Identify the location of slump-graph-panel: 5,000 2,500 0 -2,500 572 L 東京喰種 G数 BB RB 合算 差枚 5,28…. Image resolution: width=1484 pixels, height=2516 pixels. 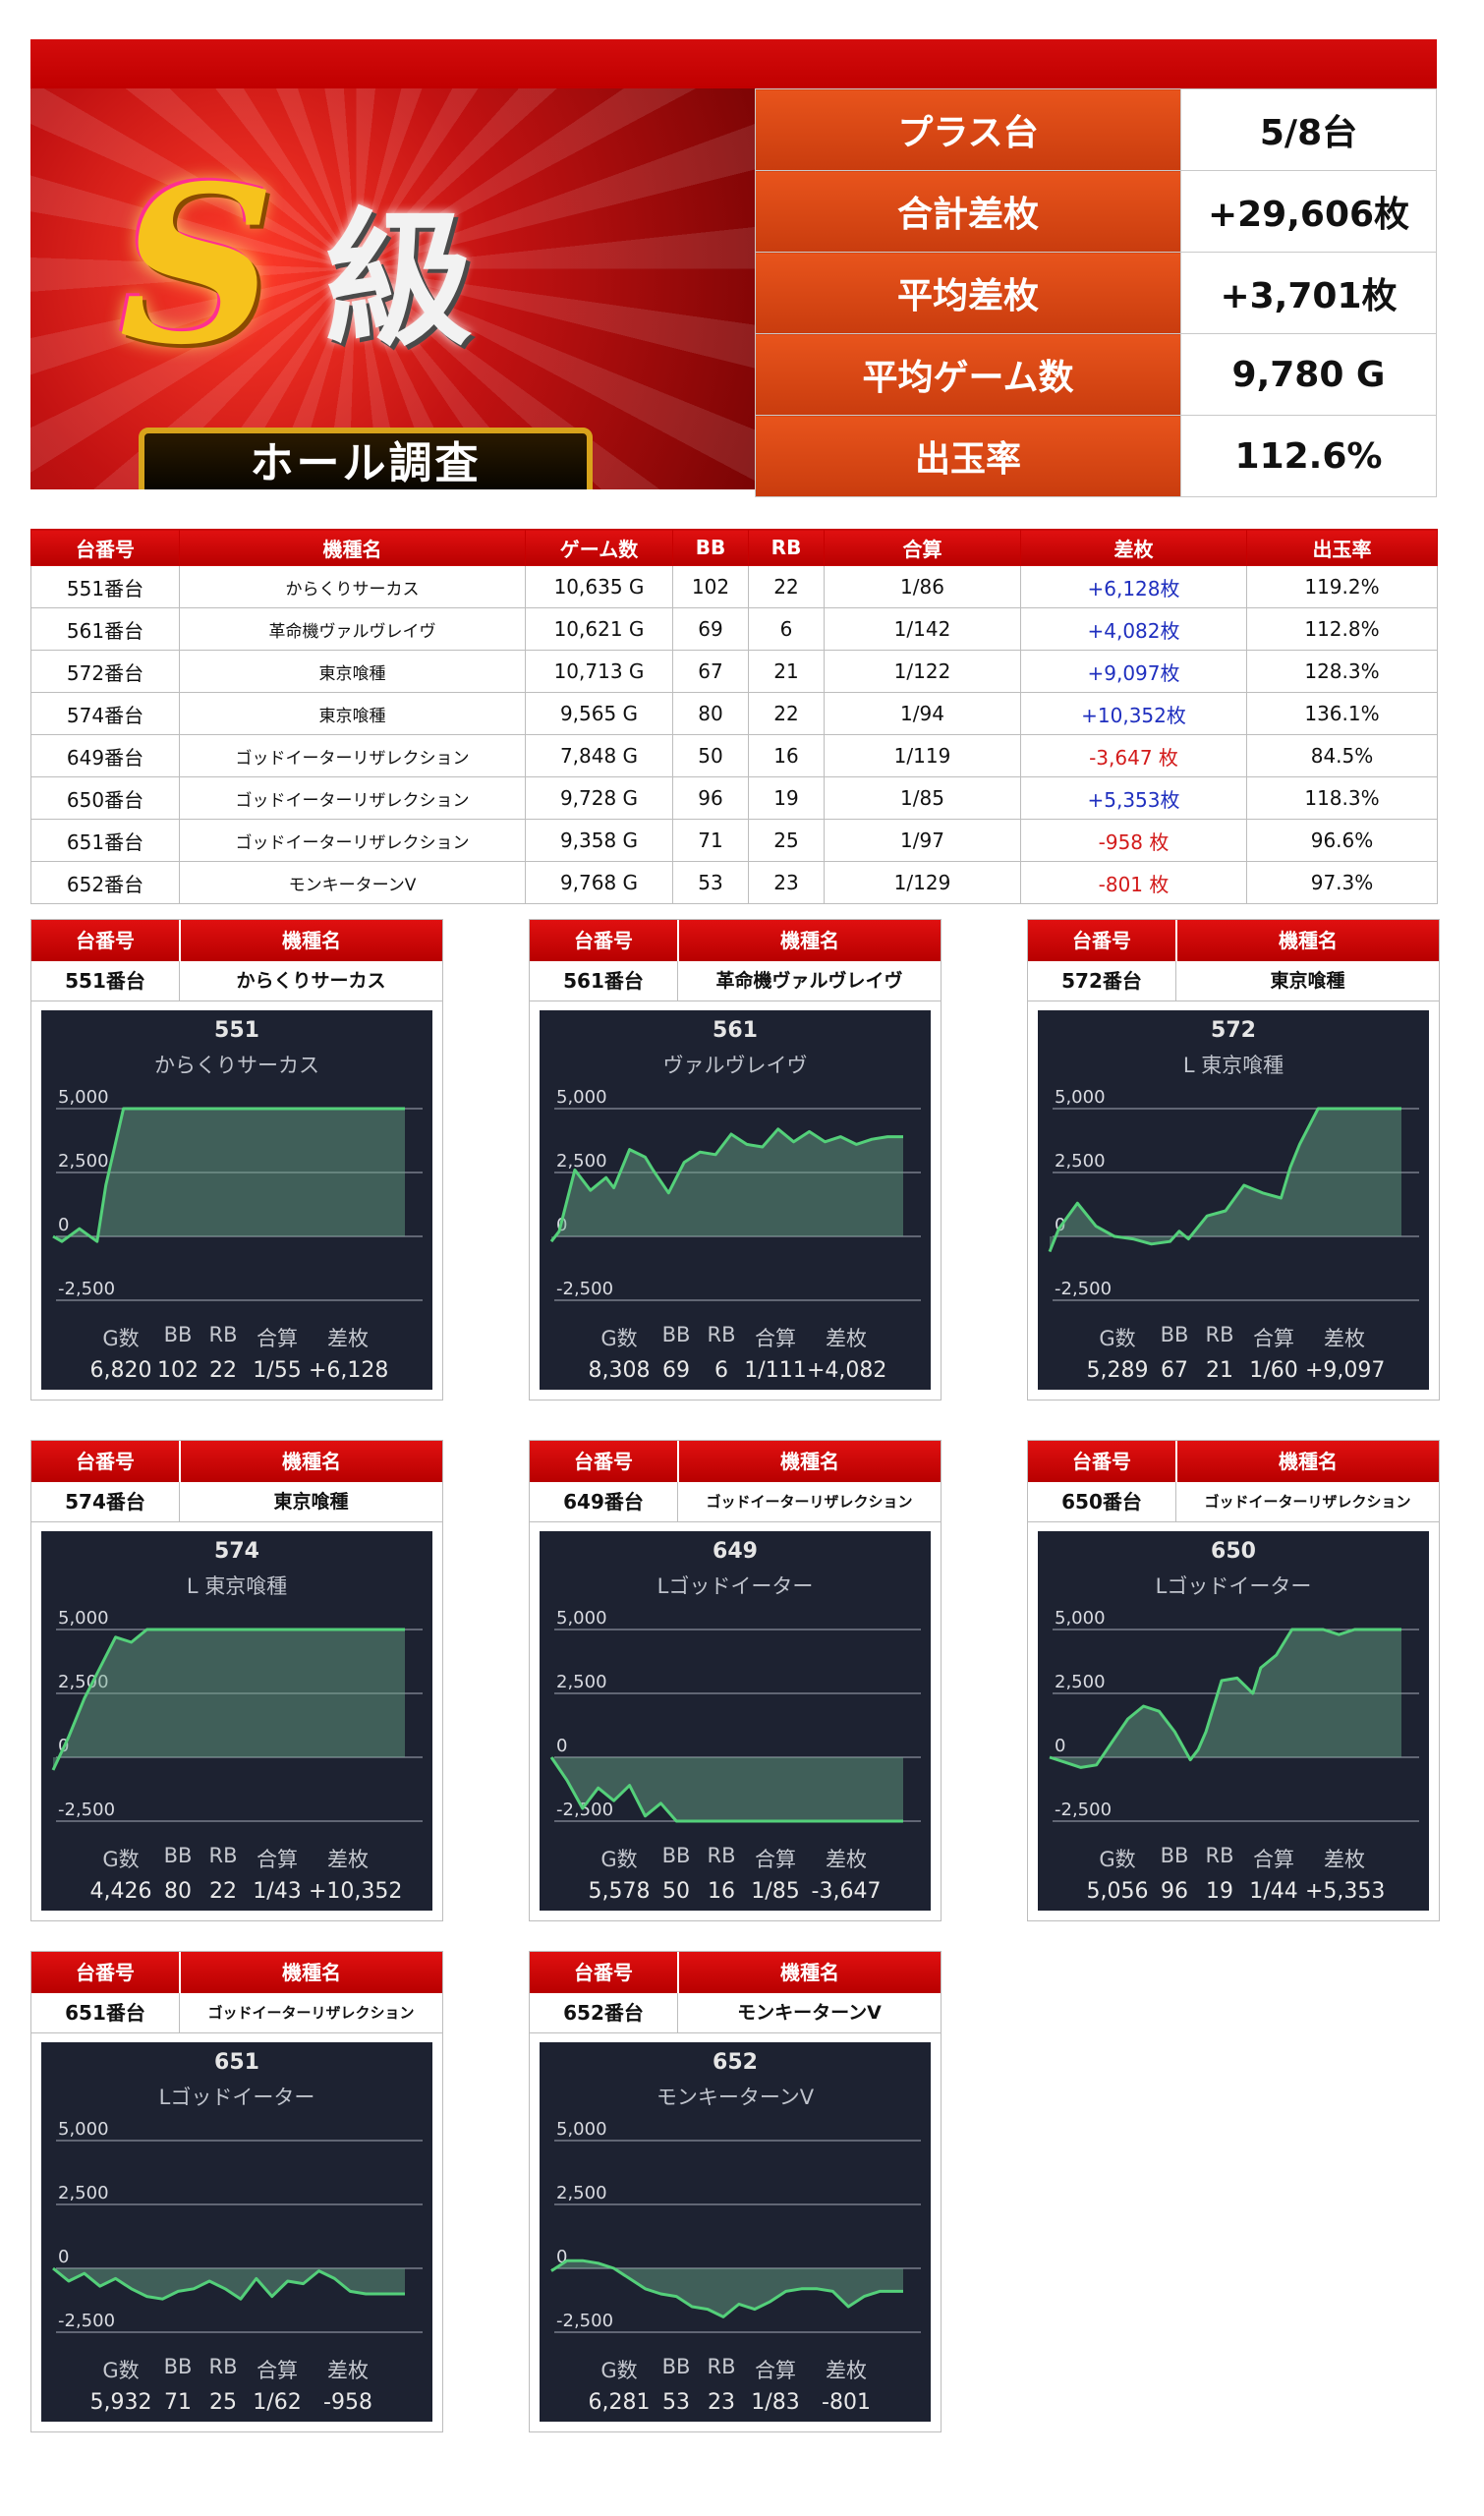
(1233, 1200).